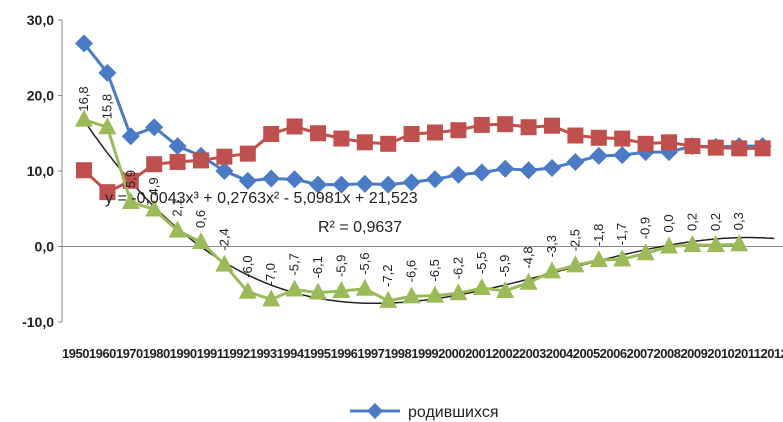 This screenshot has width=783, height=422. Describe the element at coordinates (598, 235) in the screenshot. I see `data-label: -1,8` at that location.